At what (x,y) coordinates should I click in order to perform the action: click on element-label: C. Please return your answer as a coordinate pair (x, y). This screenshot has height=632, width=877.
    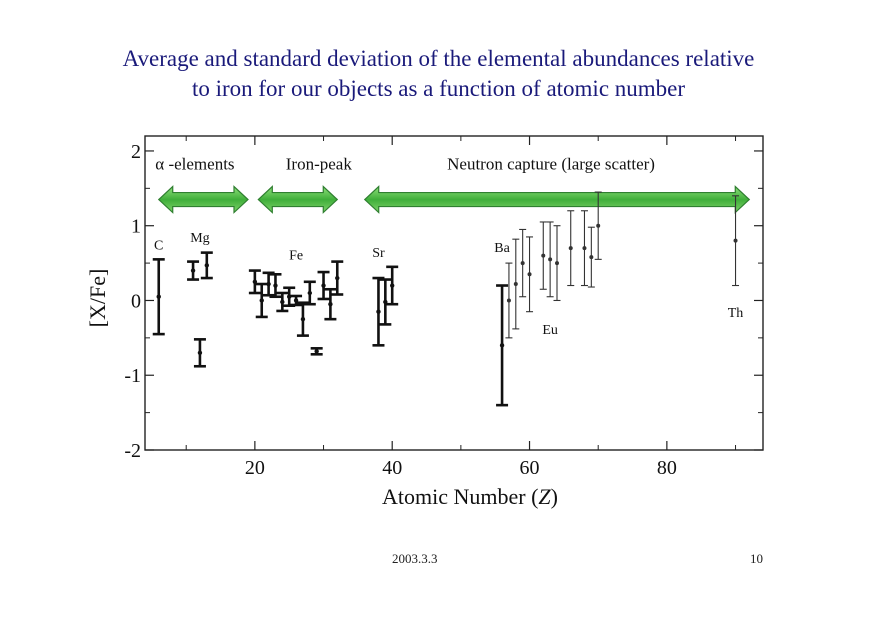
    Looking at the image, I should click on (158, 246).